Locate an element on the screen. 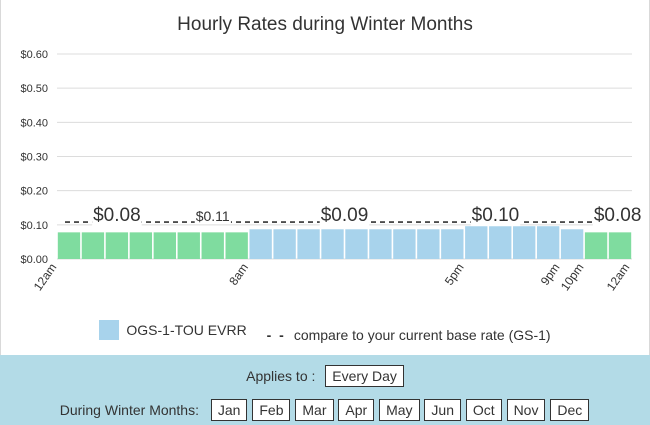 Image resolution: width=650 pixels, height=425 pixels. data-label: $0.09 is located at coordinates (345, 215).